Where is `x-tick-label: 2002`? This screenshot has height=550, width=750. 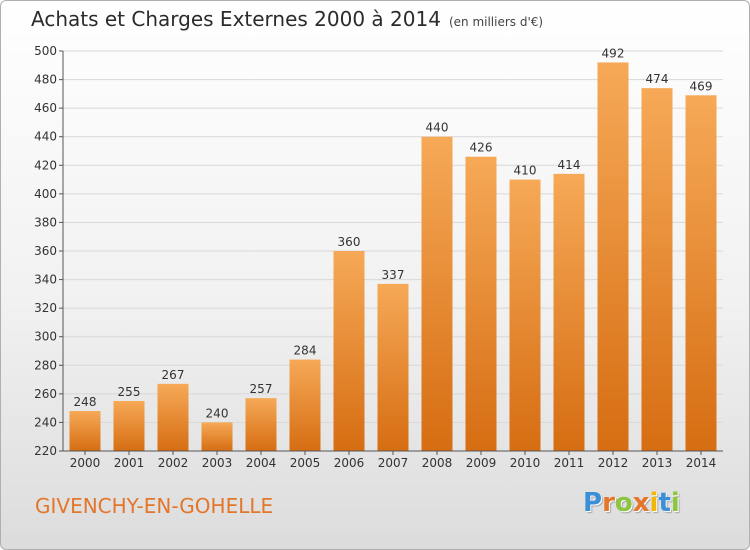 x-tick-label: 2002 is located at coordinates (173, 463).